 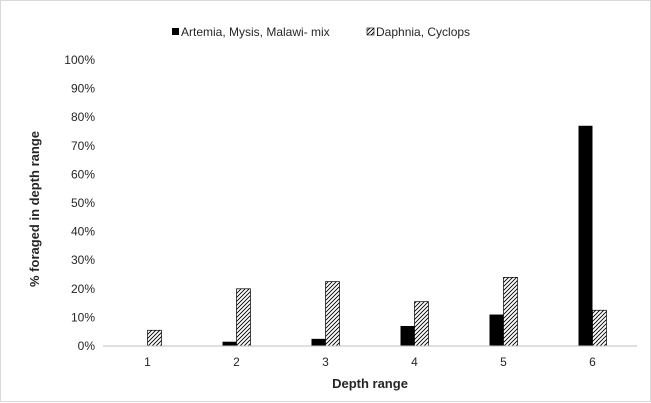 What do you see at coordinates (423, 32) in the screenshot?
I see `legend-label-series-2: Daphnia, Cyclops` at bounding box center [423, 32].